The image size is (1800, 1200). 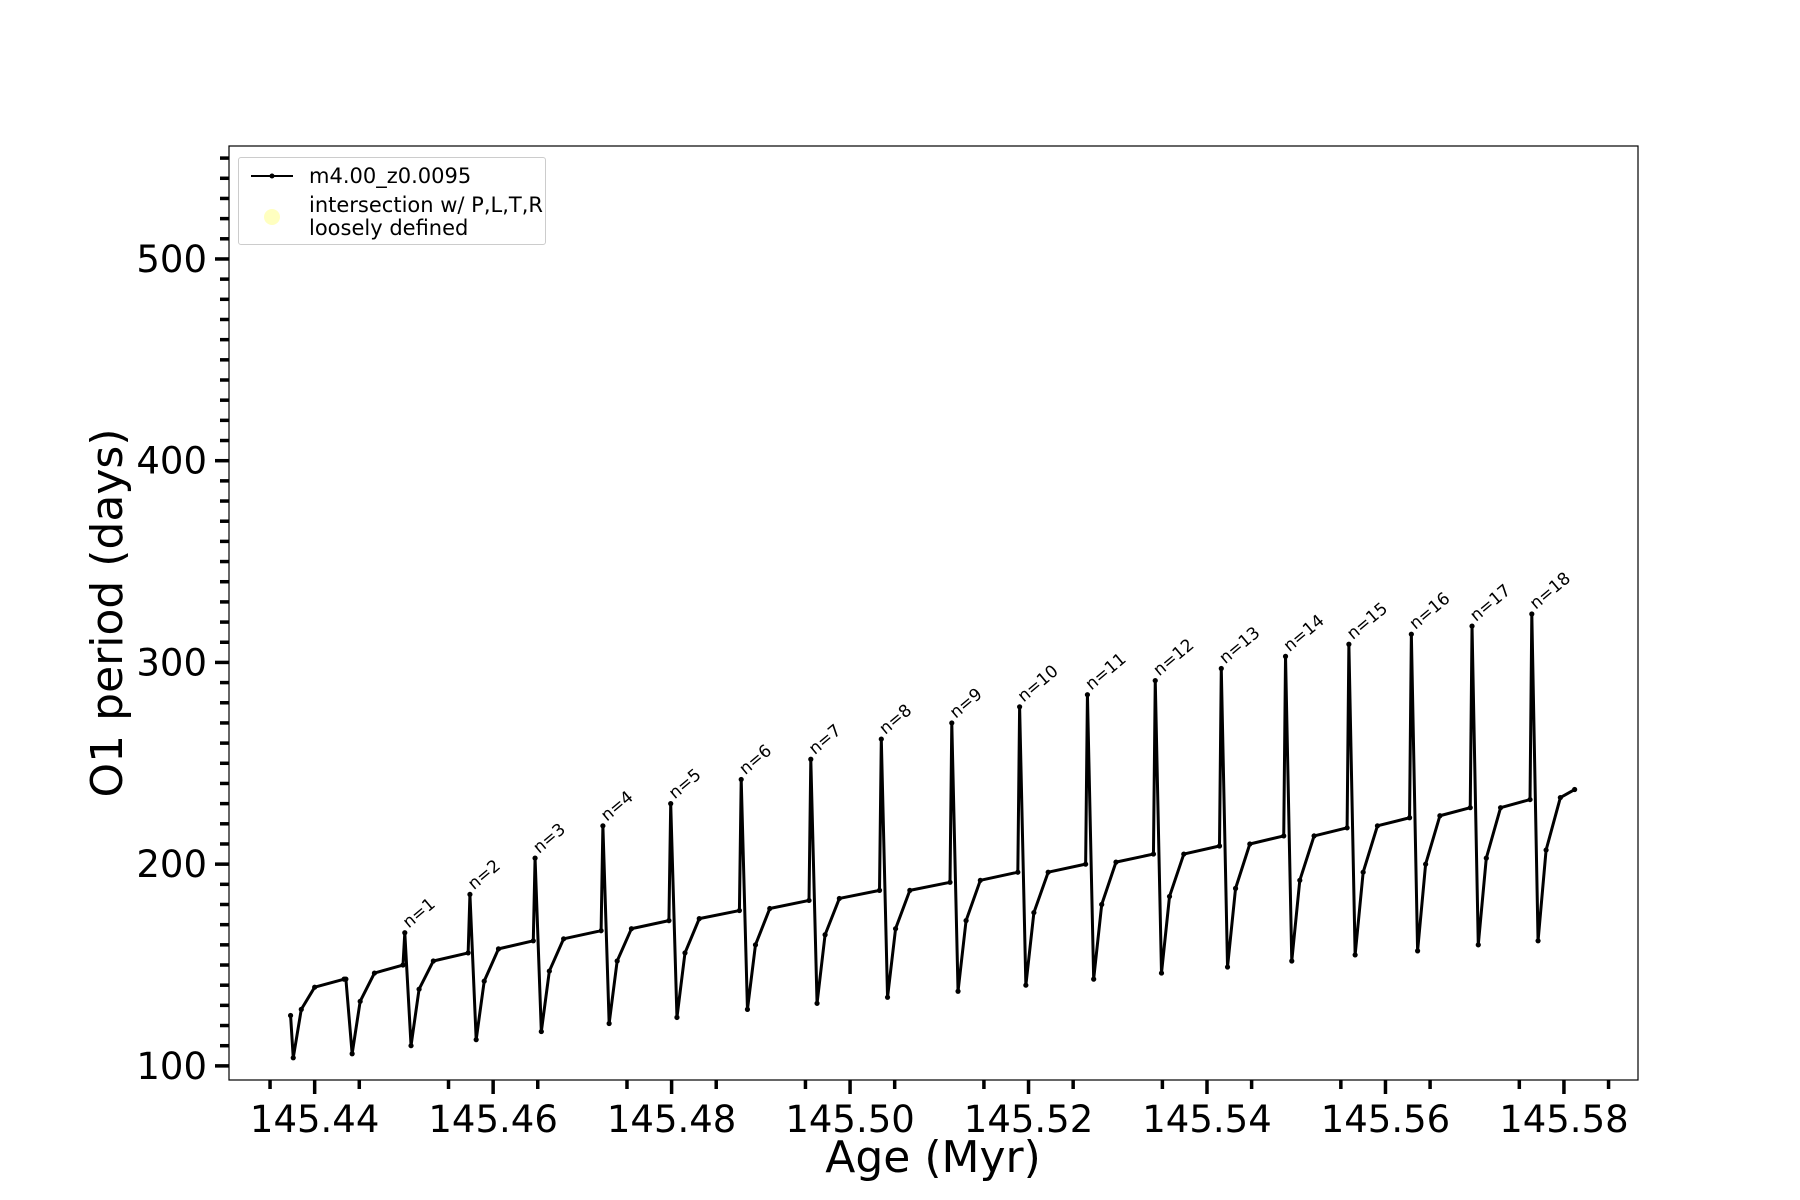 I want to click on annotation-text: n=17, so click(x=1490, y=603).